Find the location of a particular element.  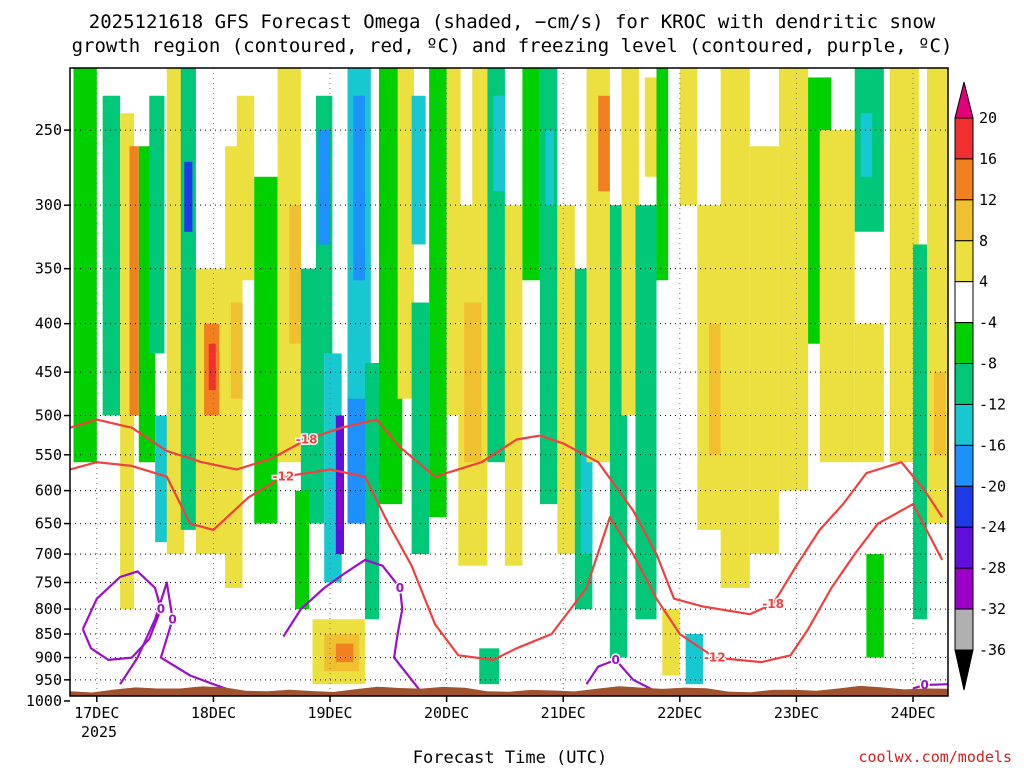

colorbar-label: -12 is located at coordinates (992, 404).